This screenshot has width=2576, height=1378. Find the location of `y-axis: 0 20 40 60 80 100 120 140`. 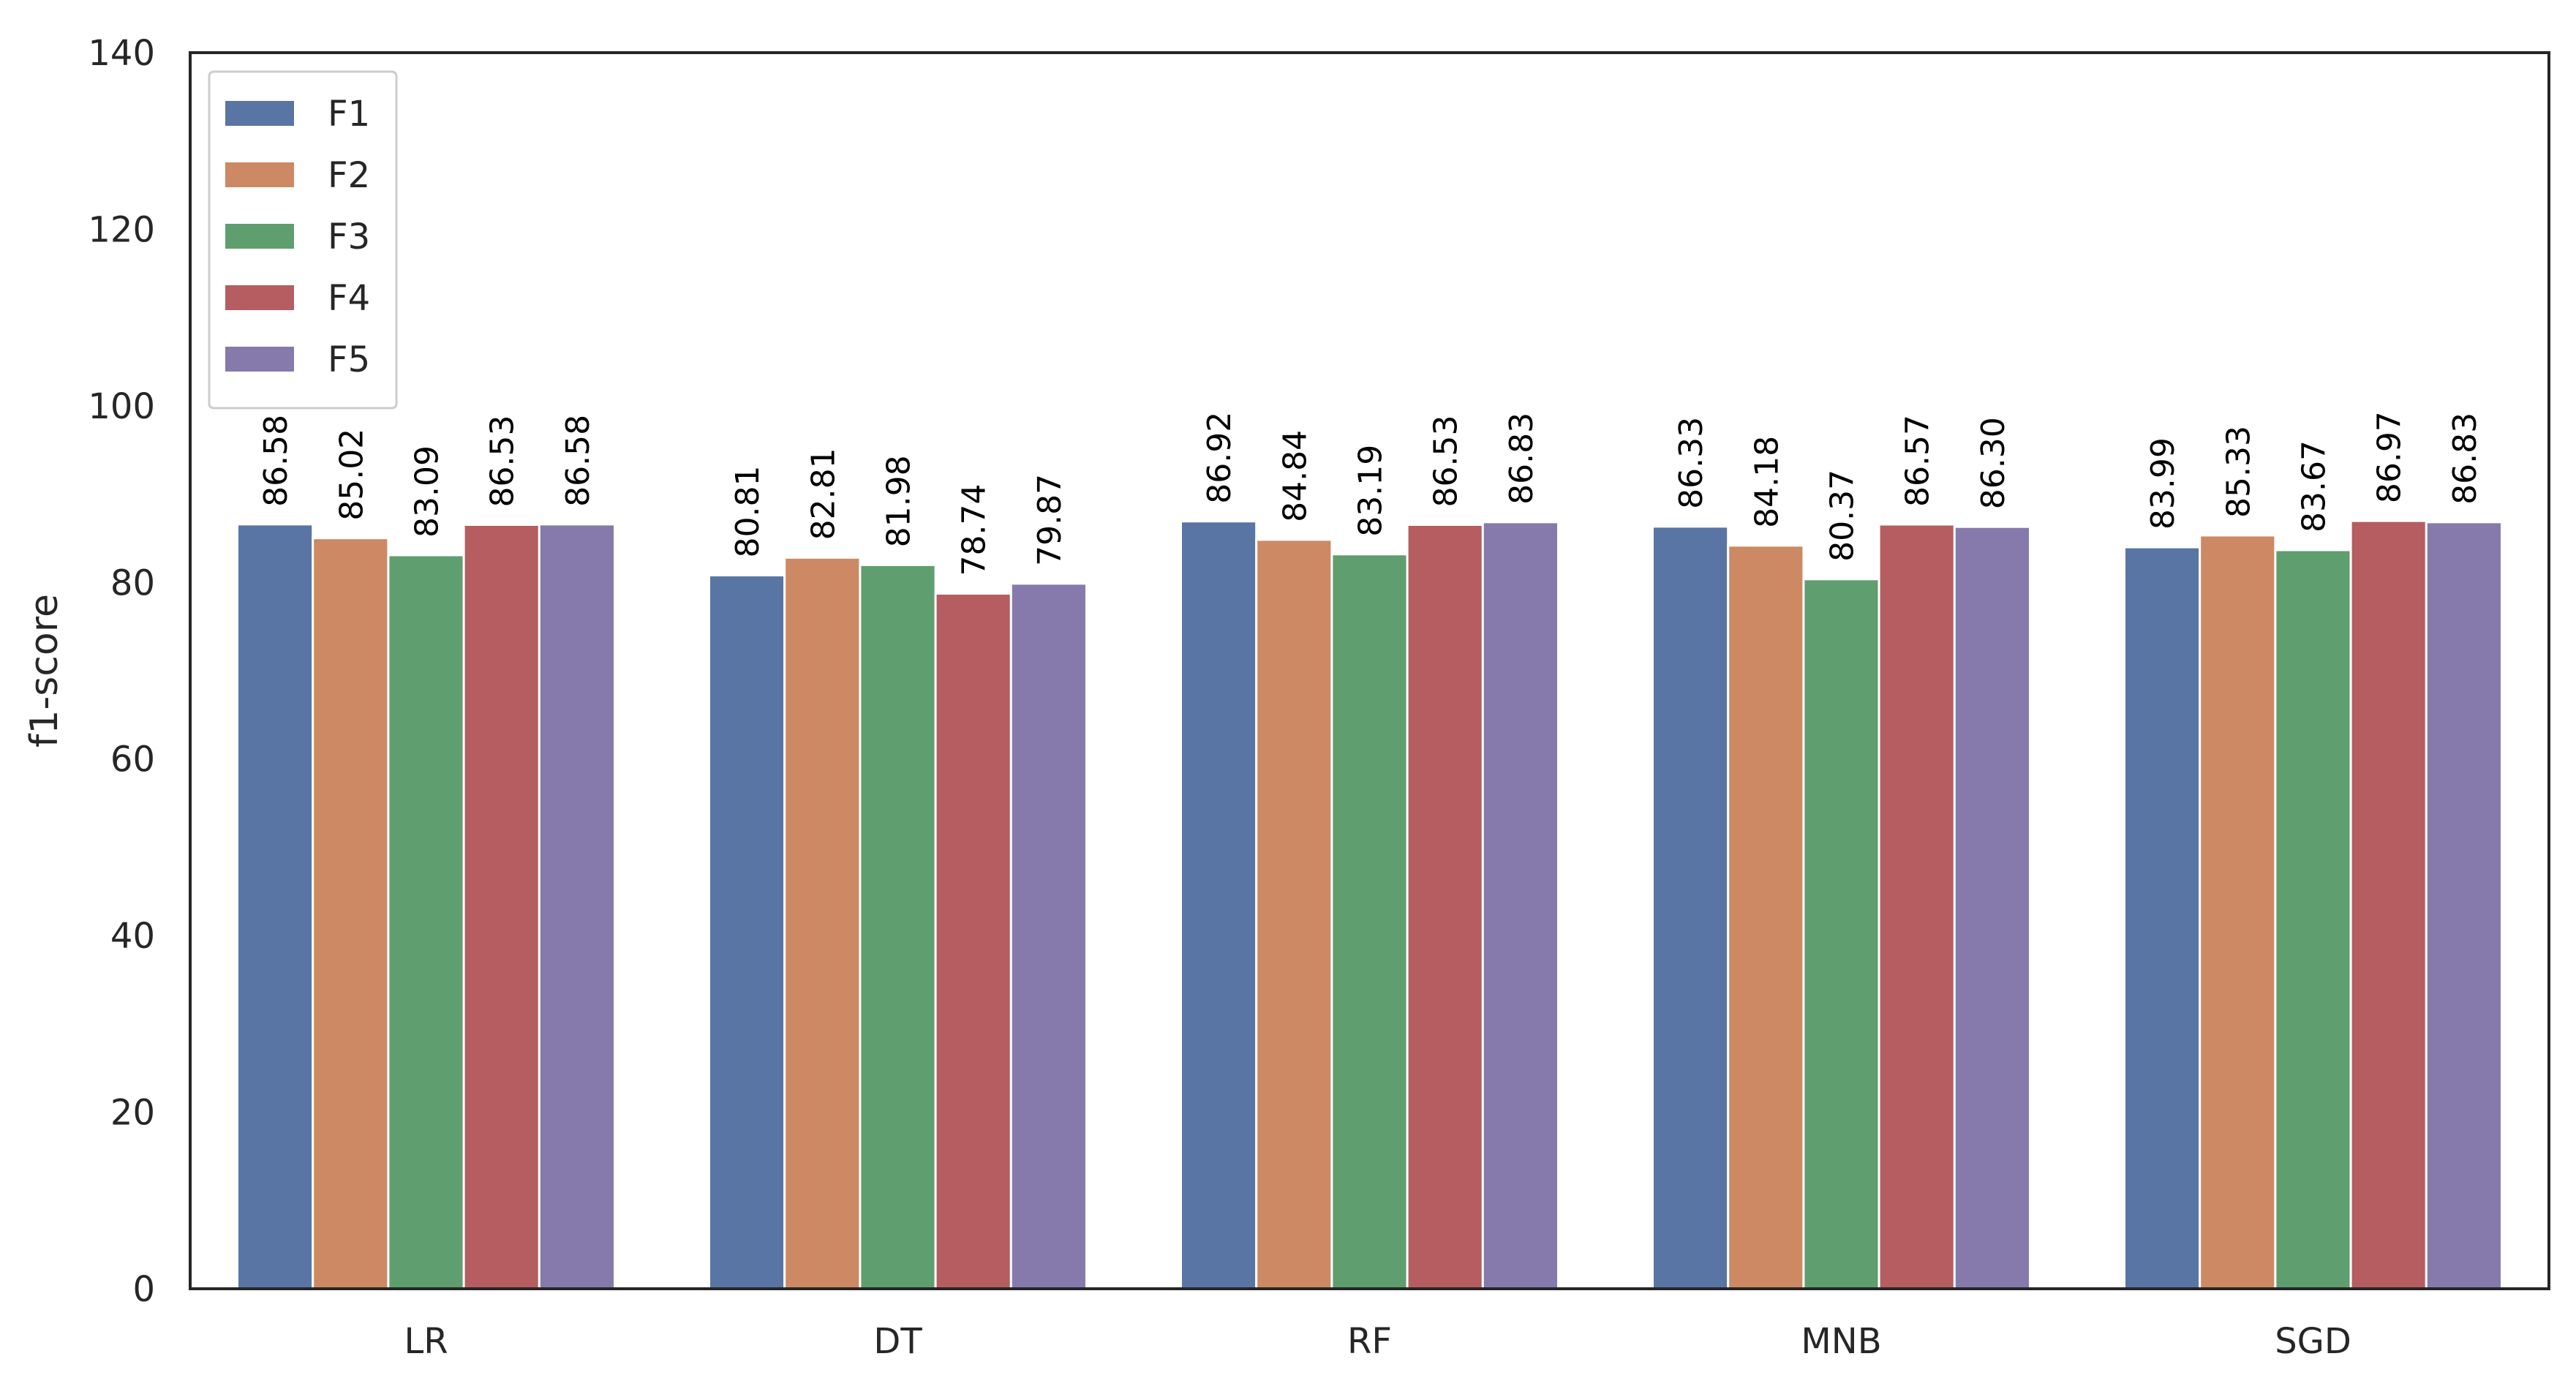

y-axis: 0 20 40 60 80 100 120 140 is located at coordinates (121, 671).